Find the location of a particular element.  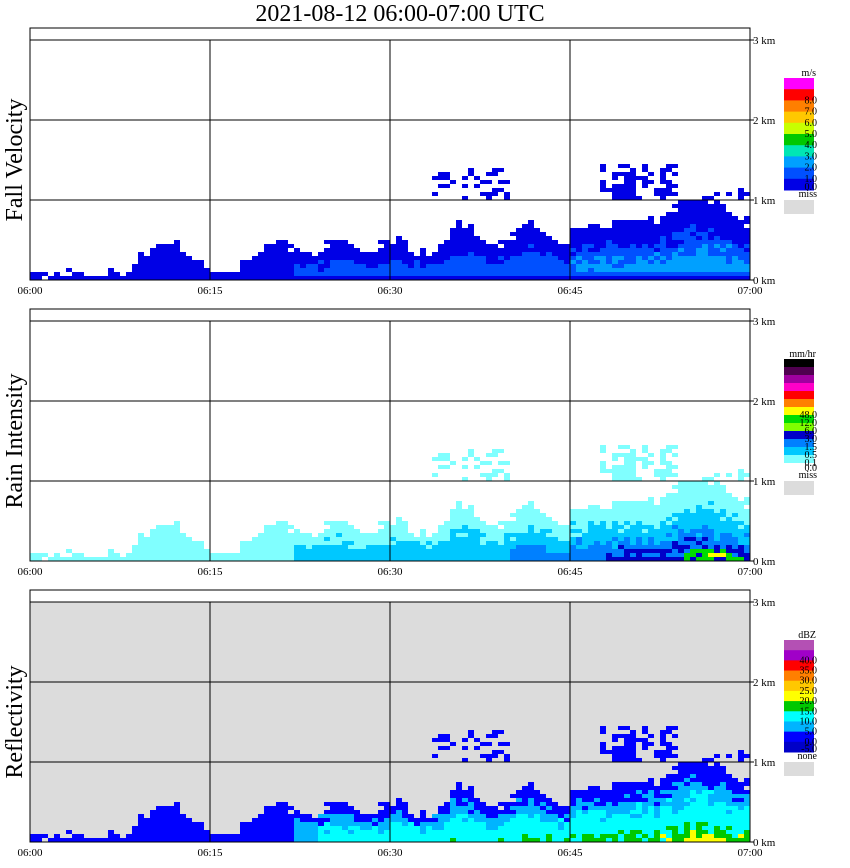

colorbar-swatch is located at coordinates (799, 435).